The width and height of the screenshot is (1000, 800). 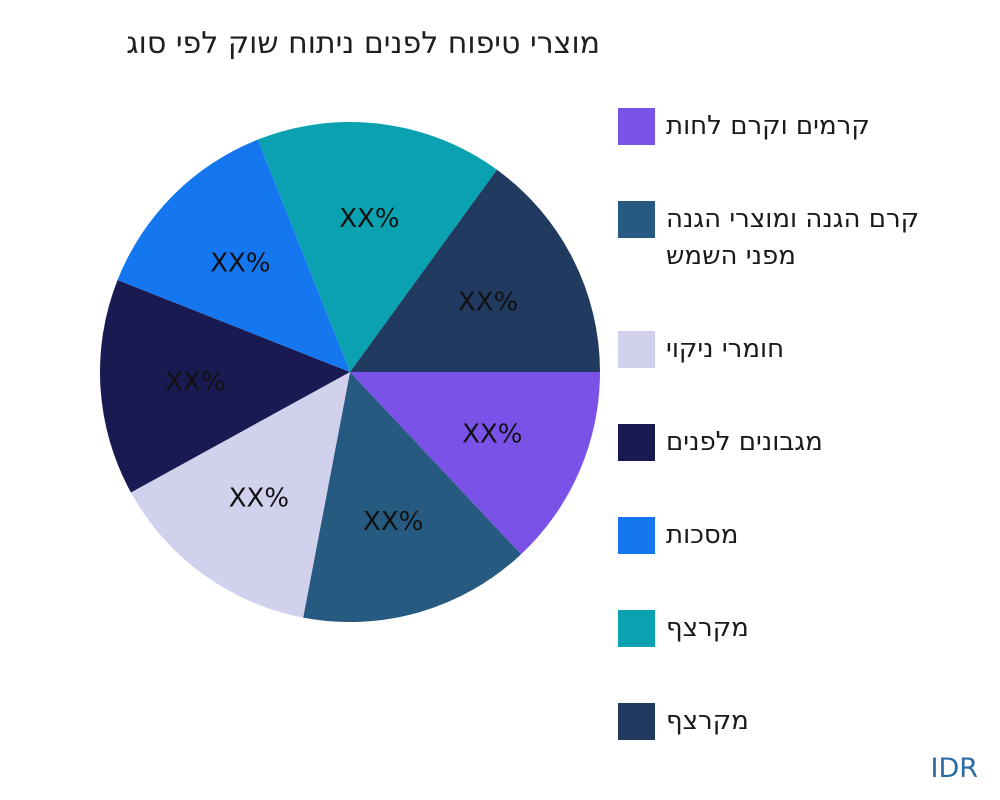 I want to click on legend-item: מסכות, so click(x=806, y=535).